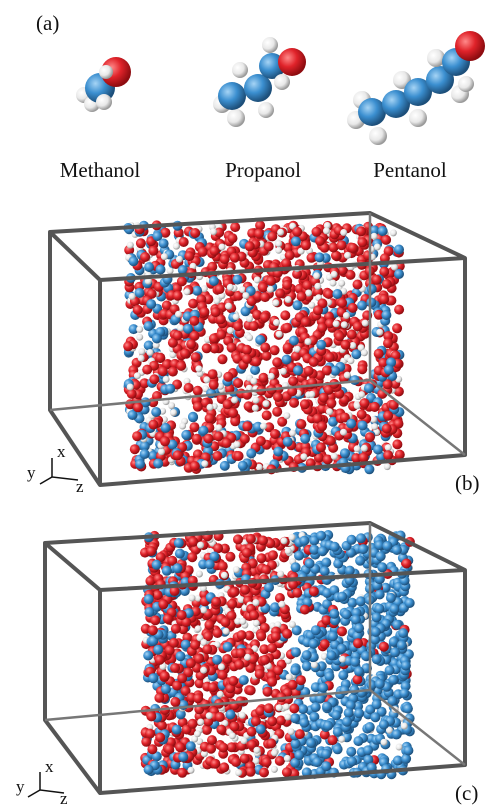 The height and width of the screenshot is (806, 491). Describe the element at coordinates (263, 170) in the screenshot. I see `molecule-name: Propanol` at that location.